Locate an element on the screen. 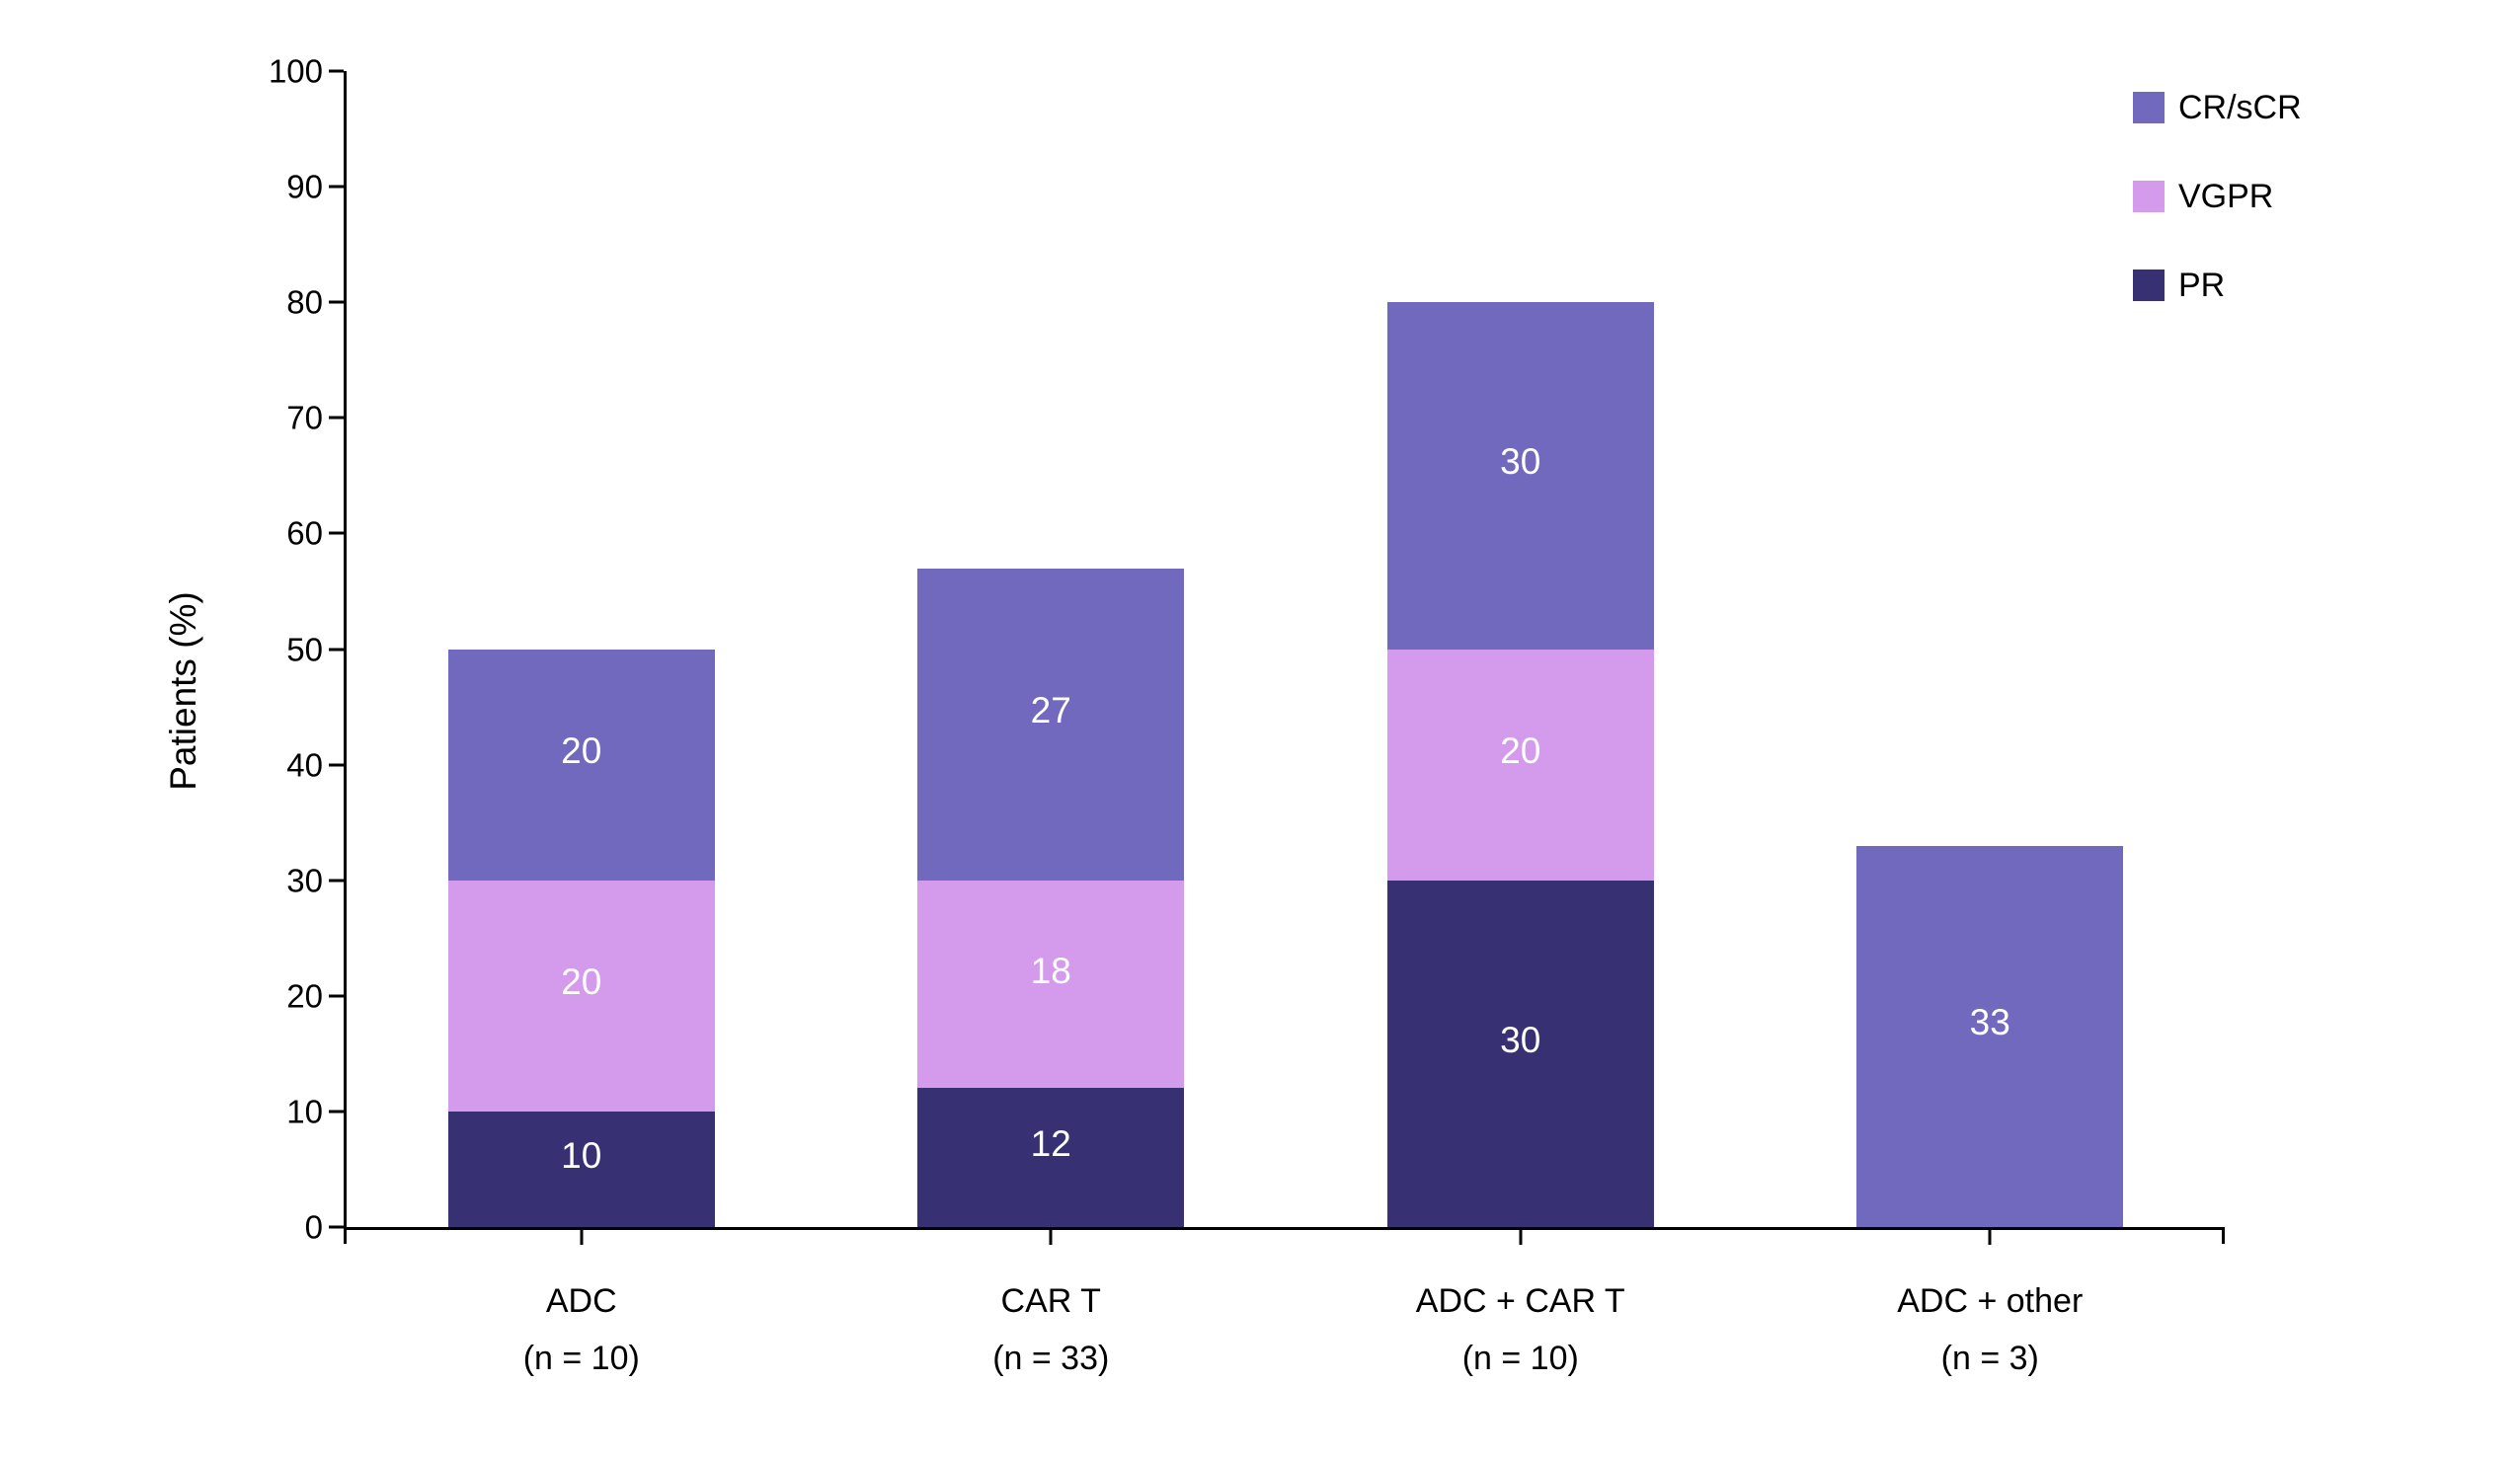 The height and width of the screenshot is (1461, 2520). bar-segment-value: 18 is located at coordinates (1050, 970).